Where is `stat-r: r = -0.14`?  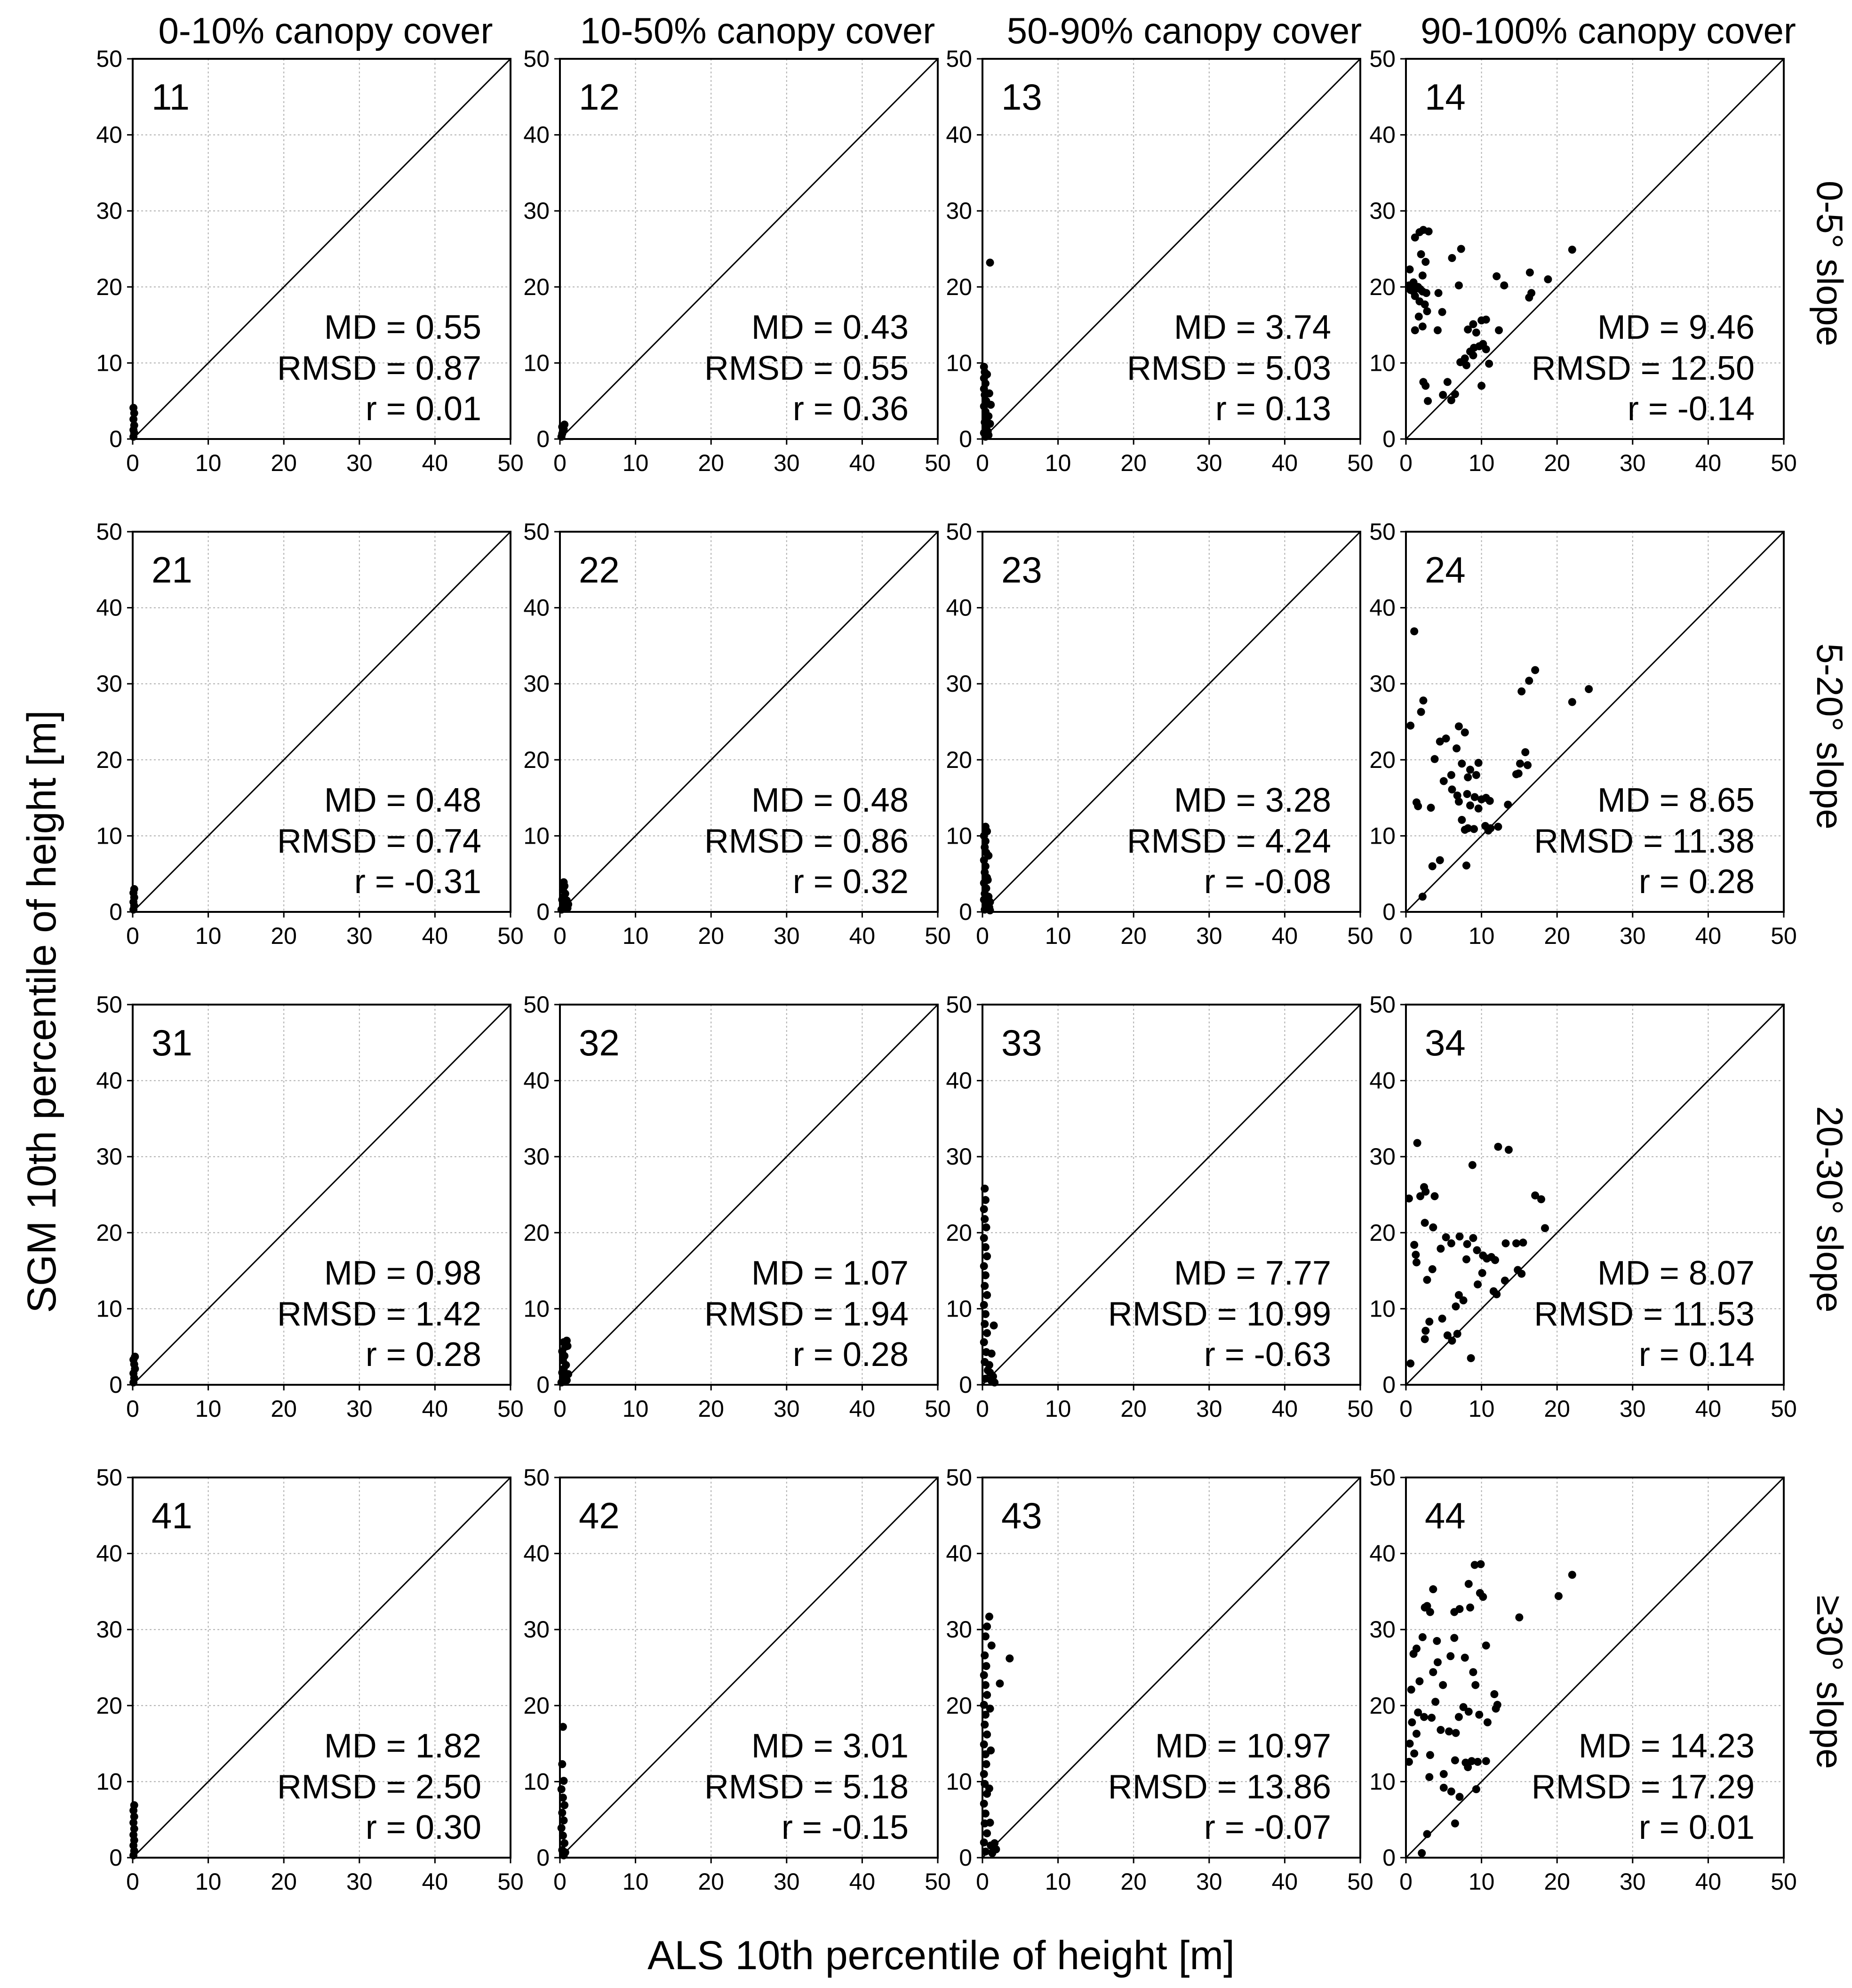 stat-r: r = -0.14 is located at coordinates (1691, 409).